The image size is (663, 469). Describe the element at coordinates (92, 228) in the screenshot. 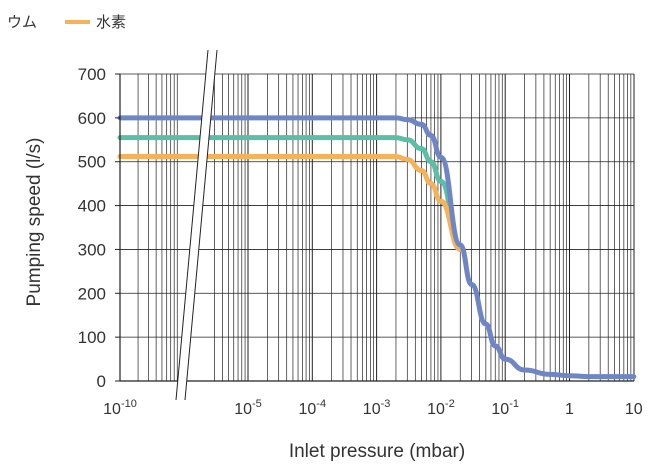

I see `y-tick-labels: 0 100 200 300 400 500 600 700` at that location.